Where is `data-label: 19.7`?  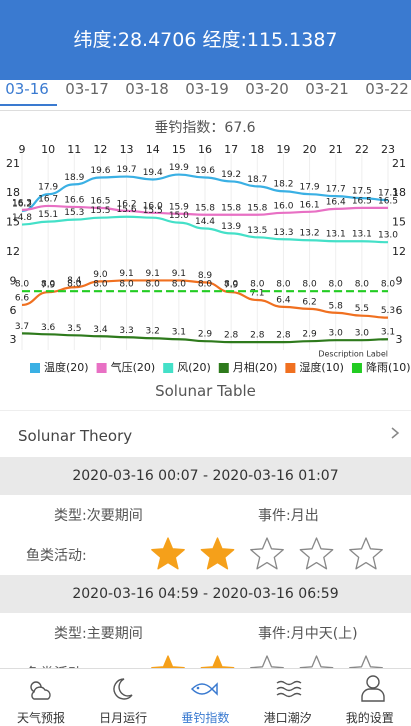
data-label: 19.7 is located at coordinates (127, 170).